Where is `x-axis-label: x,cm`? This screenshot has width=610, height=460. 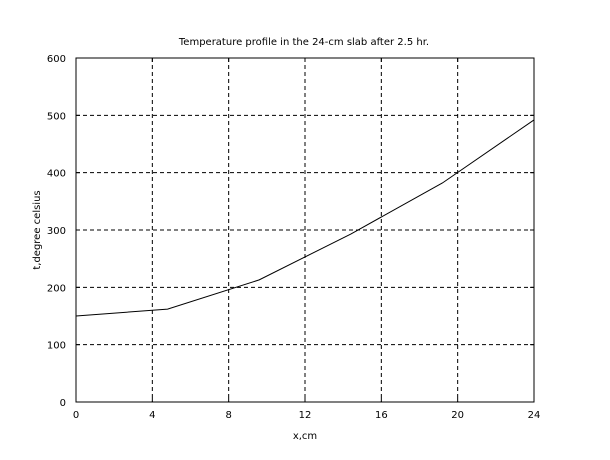
x-axis-label: x,cm is located at coordinates (305, 436).